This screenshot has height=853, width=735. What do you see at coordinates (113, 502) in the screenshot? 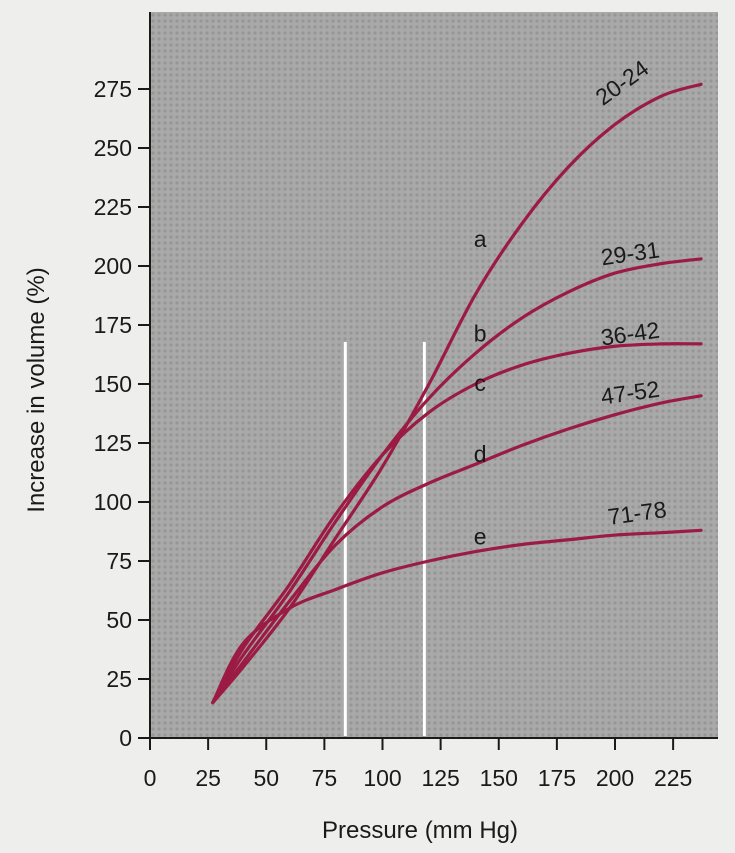
I see `y-tick-label-100: 100` at bounding box center [113, 502].